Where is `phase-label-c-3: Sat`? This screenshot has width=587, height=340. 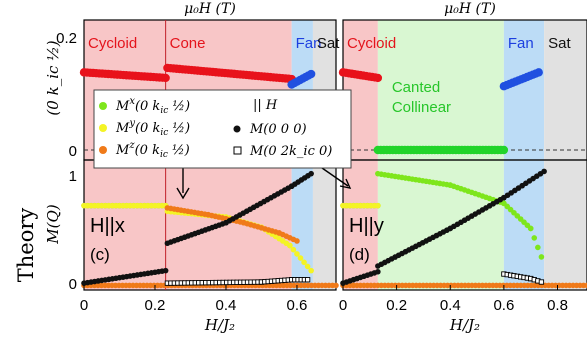 phase-label-c-3: Sat is located at coordinates (328, 43).